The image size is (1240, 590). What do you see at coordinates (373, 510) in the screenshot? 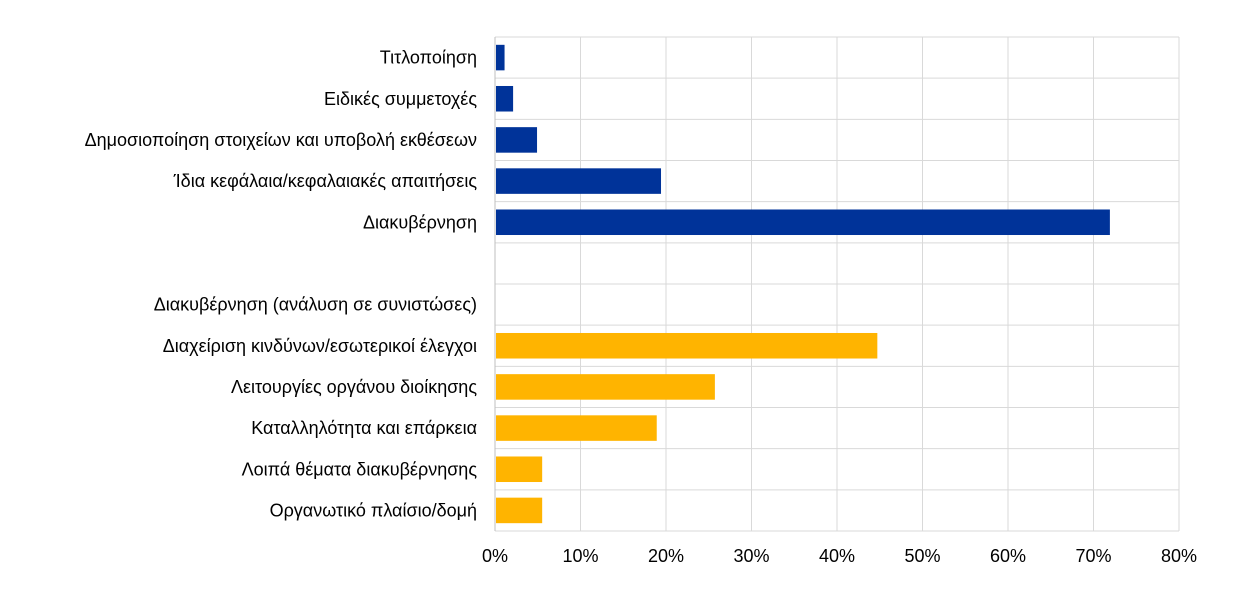
I see `category-label: Οργανωτικό πλαίσιο/δομή` at bounding box center [373, 510].